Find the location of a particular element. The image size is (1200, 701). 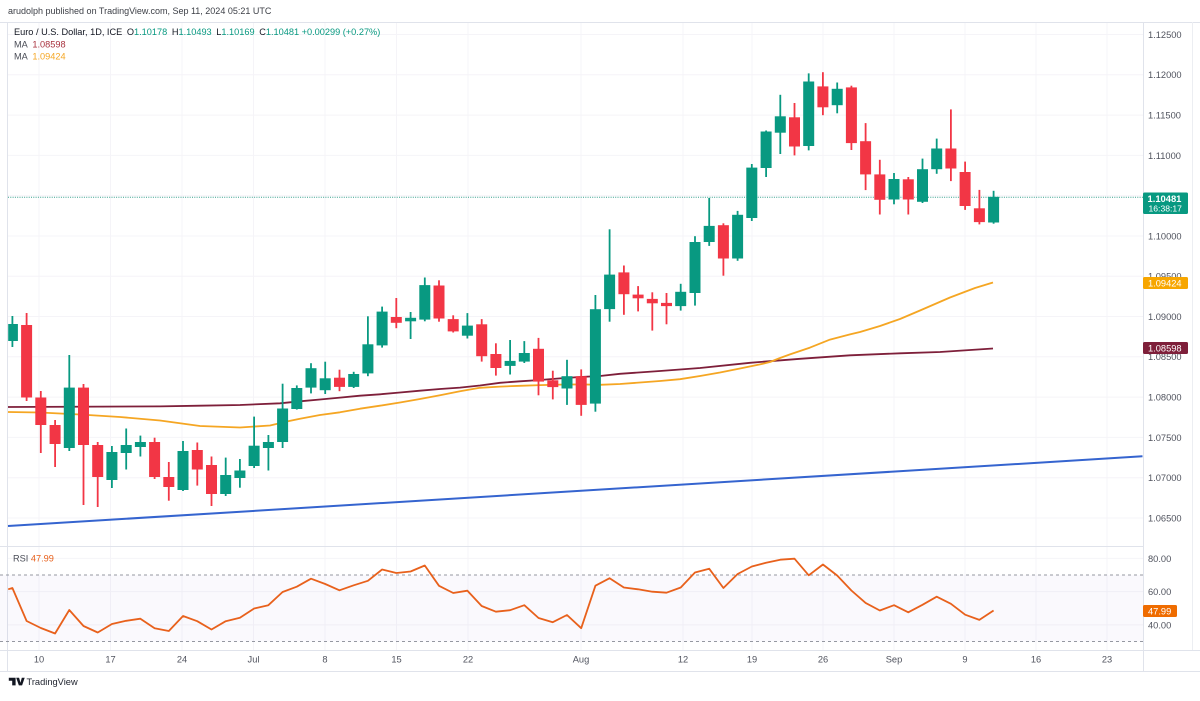

svg-text: 1.09424 is located at coordinates (1165, 283).